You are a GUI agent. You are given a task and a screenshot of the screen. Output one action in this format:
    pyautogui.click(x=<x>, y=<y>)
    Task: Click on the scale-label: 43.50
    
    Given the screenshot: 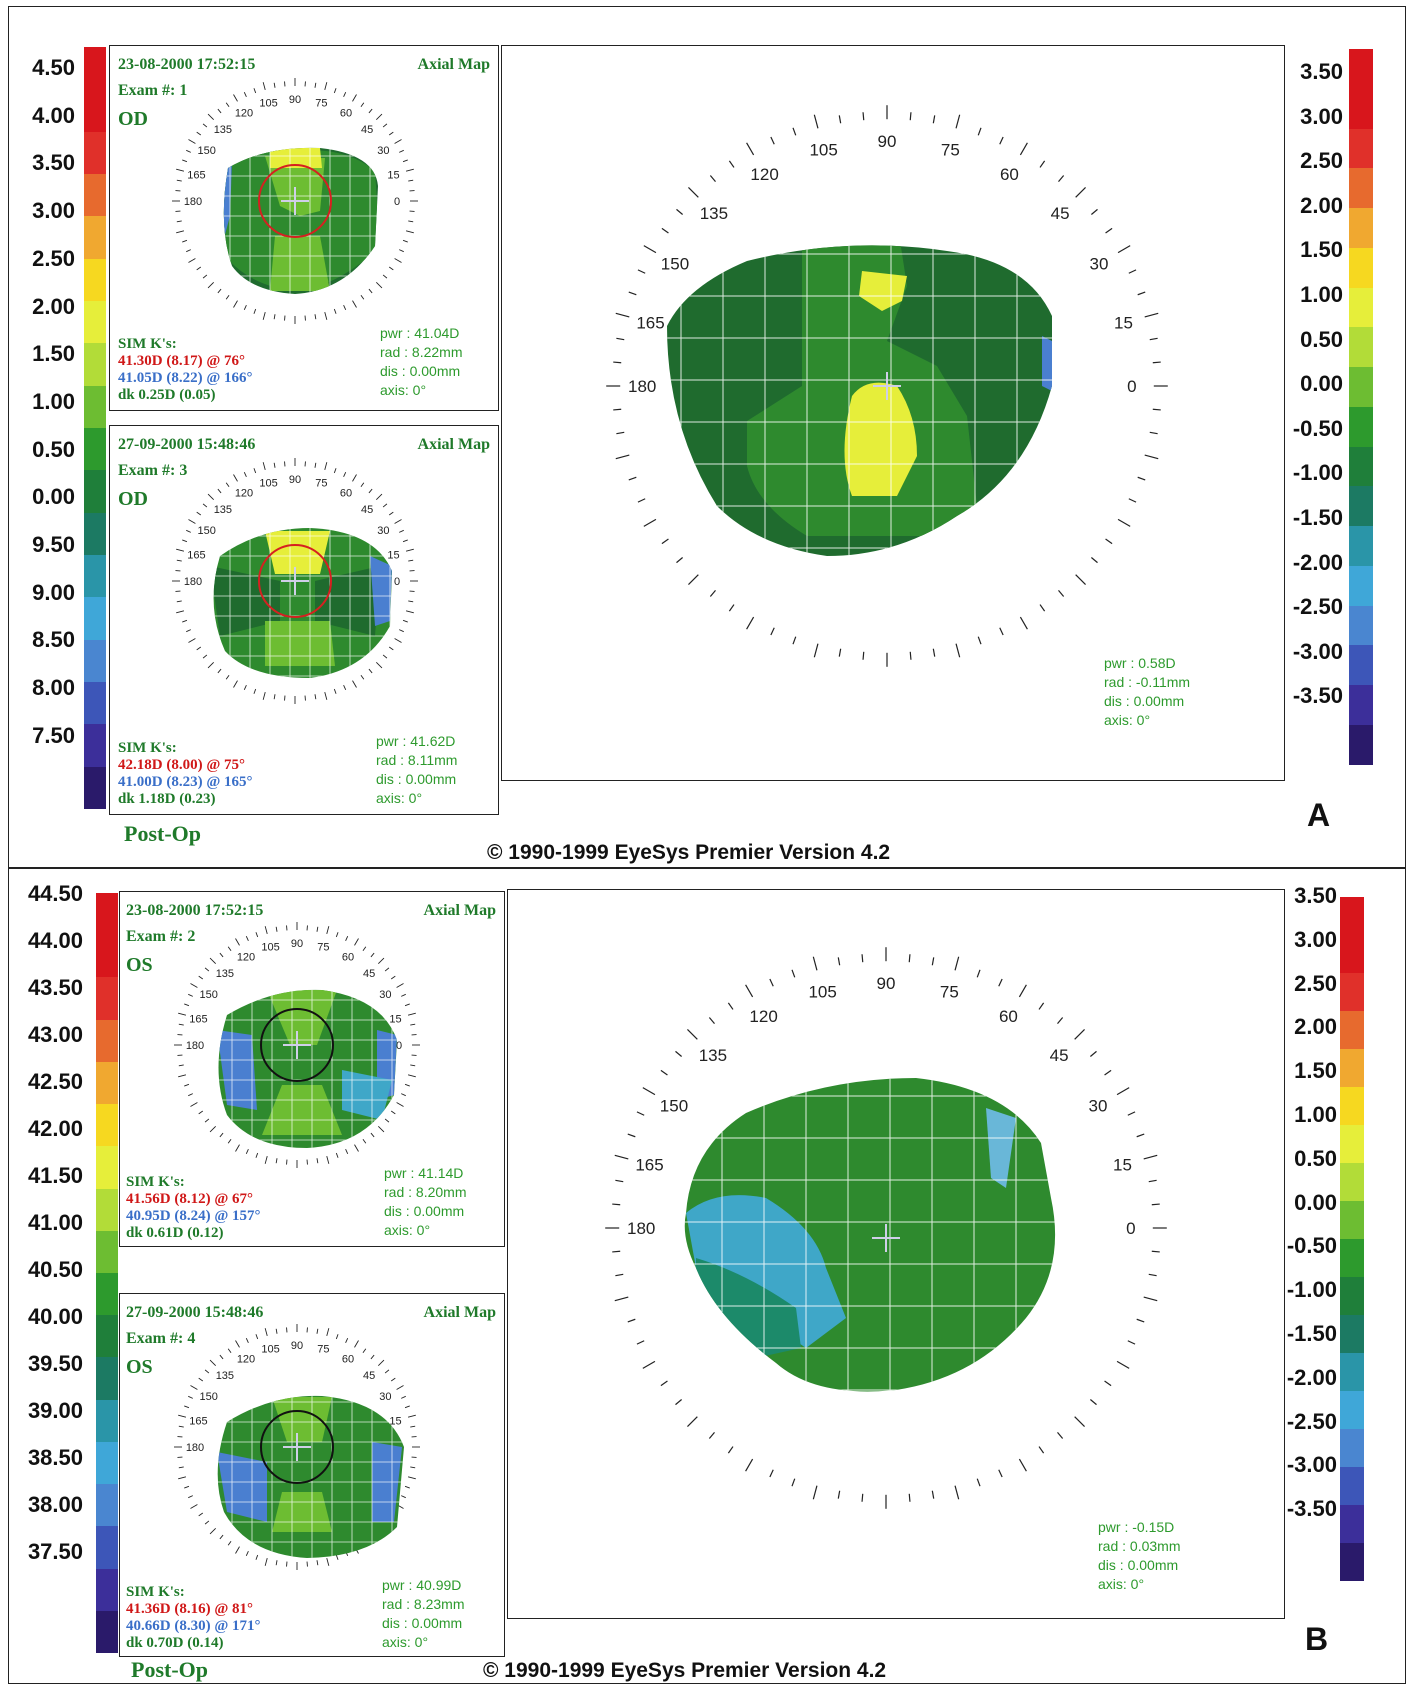 What is the action you would take?
    pyautogui.click(x=55, y=987)
    